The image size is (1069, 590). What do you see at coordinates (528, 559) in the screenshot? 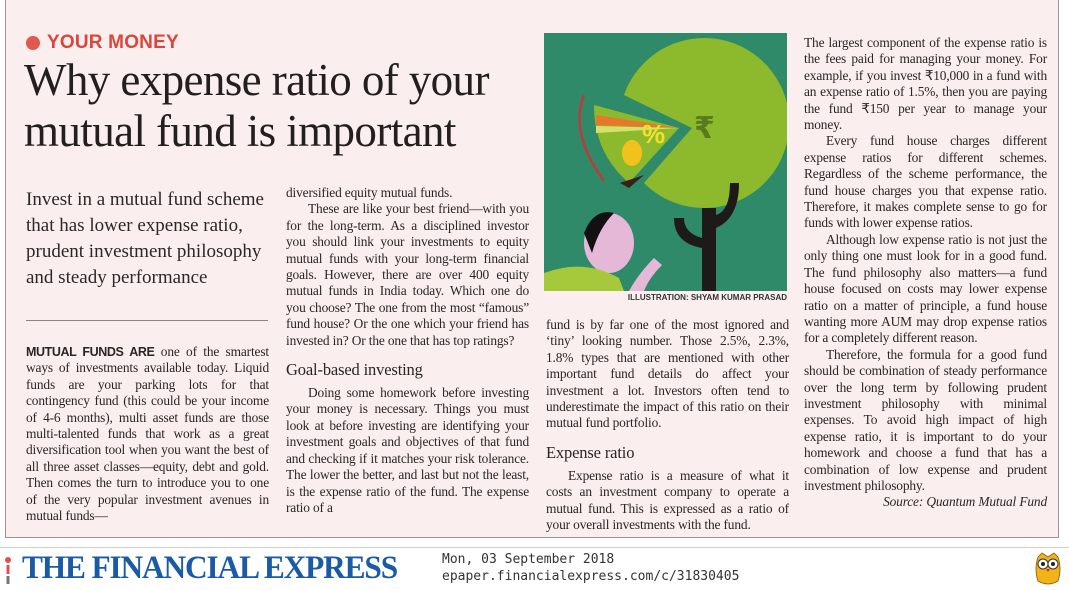
I see `edition-date: Mon, 03 September 2018` at bounding box center [528, 559].